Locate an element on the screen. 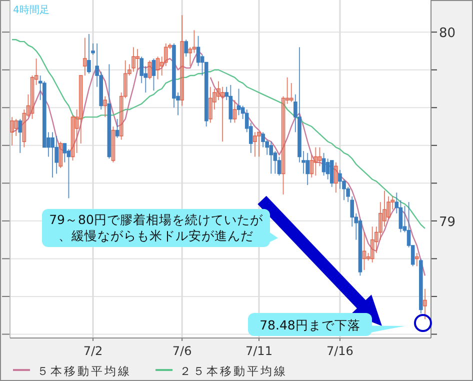 The image size is (473, 381). legend-item: ２５本移動平均線 is located at coordinates (222, 371).